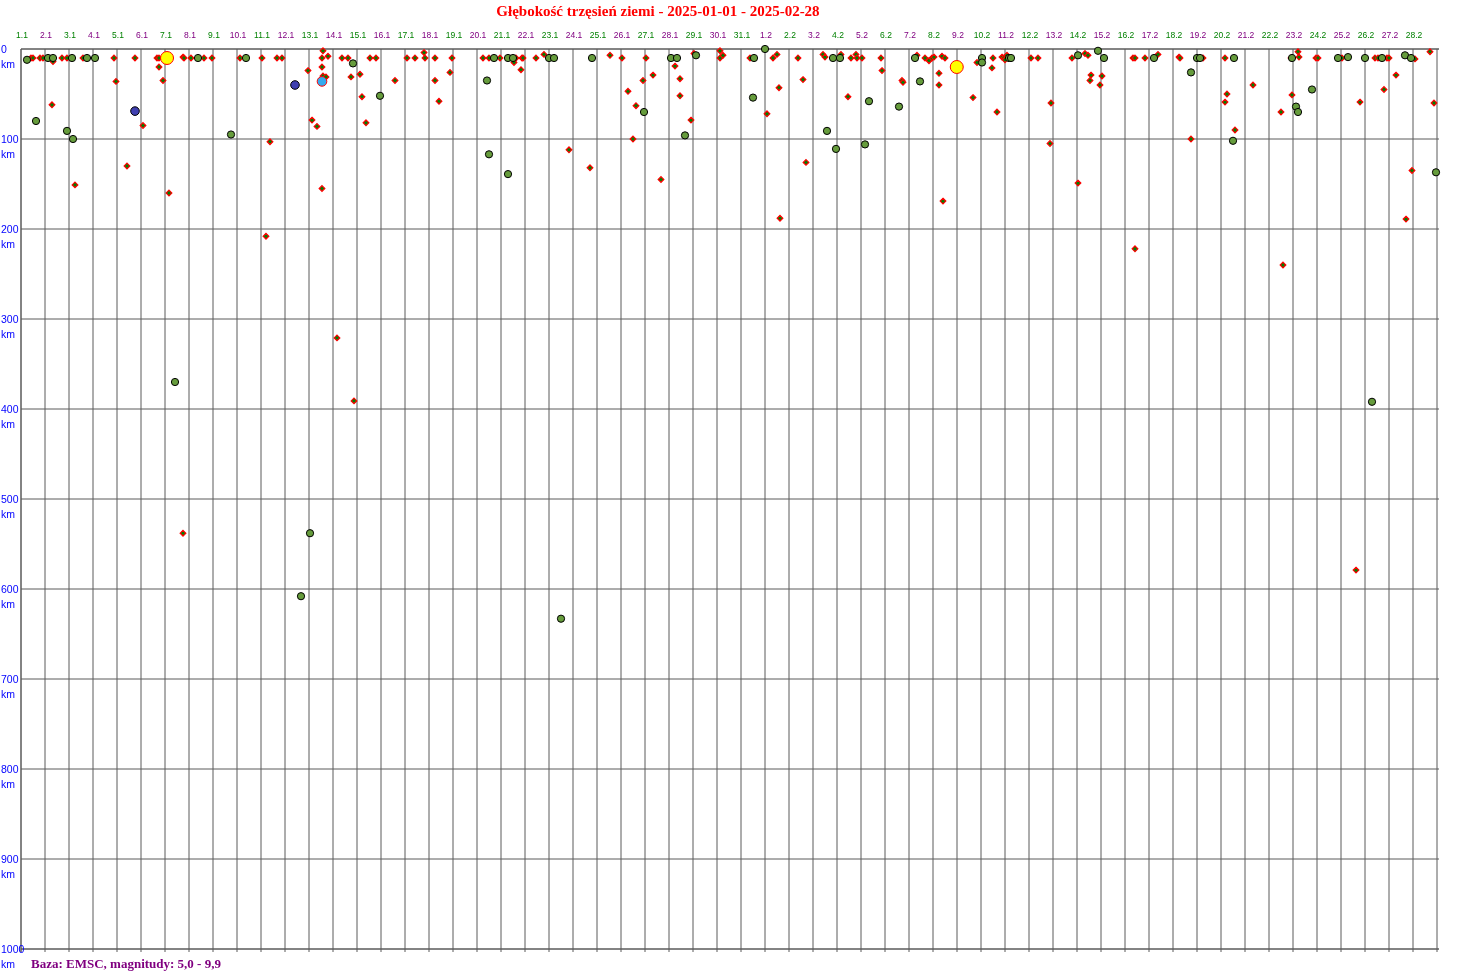 This screenshot has height=980, width=1465. What do you see at coordinates (622, 35) in the screenshot?
I see `x-tick-label: 26.1` at bounding box center [622, 35].